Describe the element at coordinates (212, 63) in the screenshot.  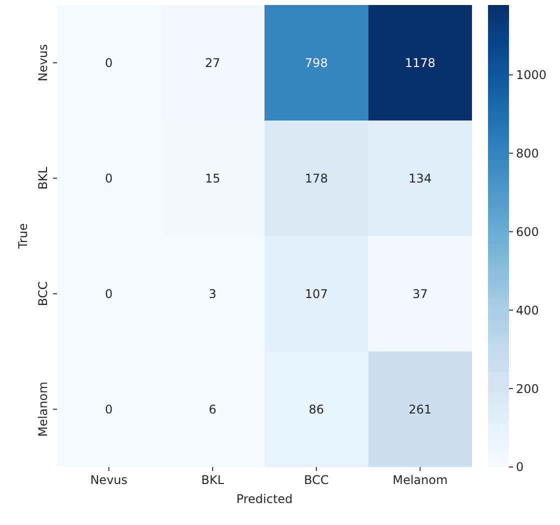
I see `data-label: 27` at that location.